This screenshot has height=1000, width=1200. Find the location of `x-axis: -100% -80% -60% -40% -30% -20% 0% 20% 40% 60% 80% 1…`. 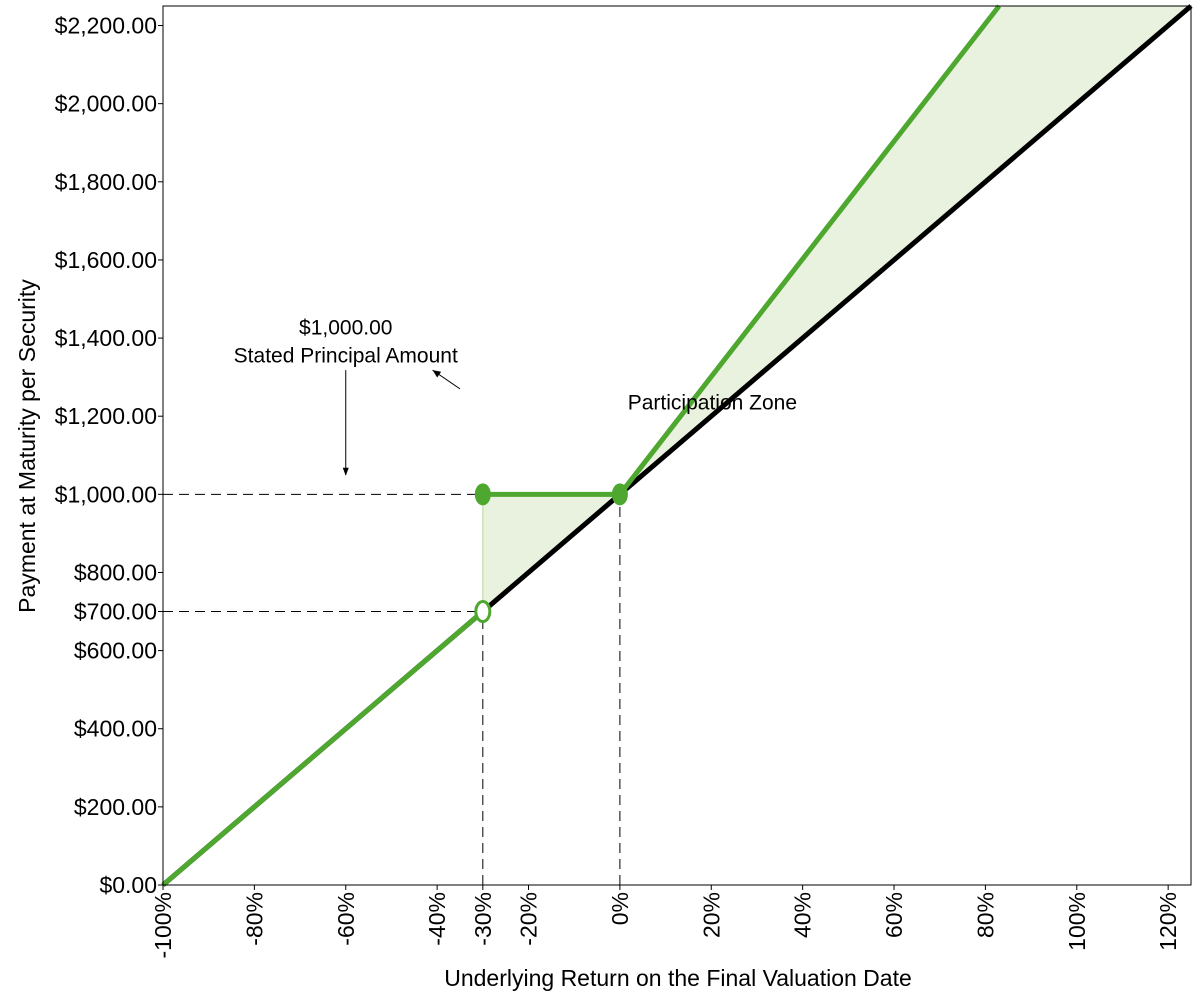

x-axis: -100% -80% -60% -40% -30% -20% 0% 20% 40% 60% 80% 1… is located at coordinates (665, 921).